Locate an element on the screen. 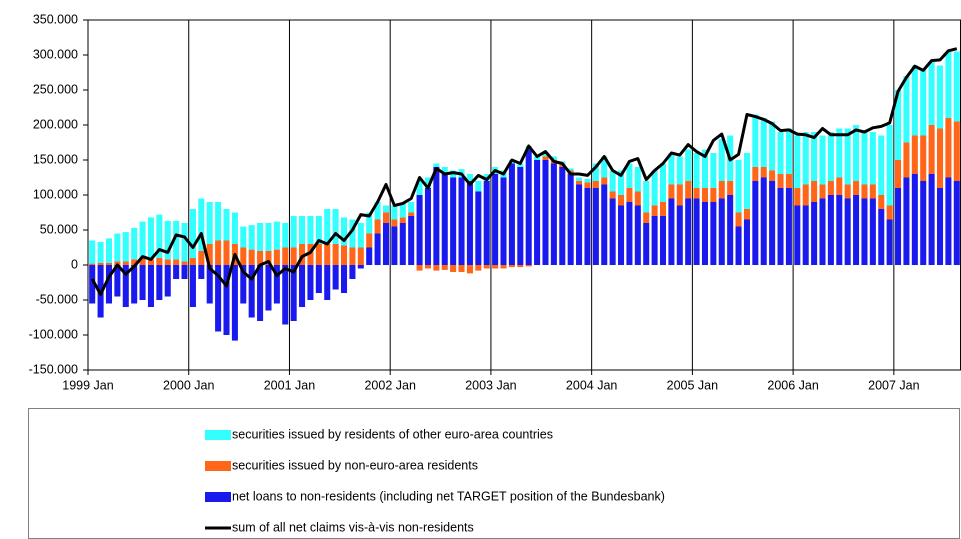 This screenshot has width=961, height=539. x-tick-label: 2005 Jan is located at coordinates (692, 385).